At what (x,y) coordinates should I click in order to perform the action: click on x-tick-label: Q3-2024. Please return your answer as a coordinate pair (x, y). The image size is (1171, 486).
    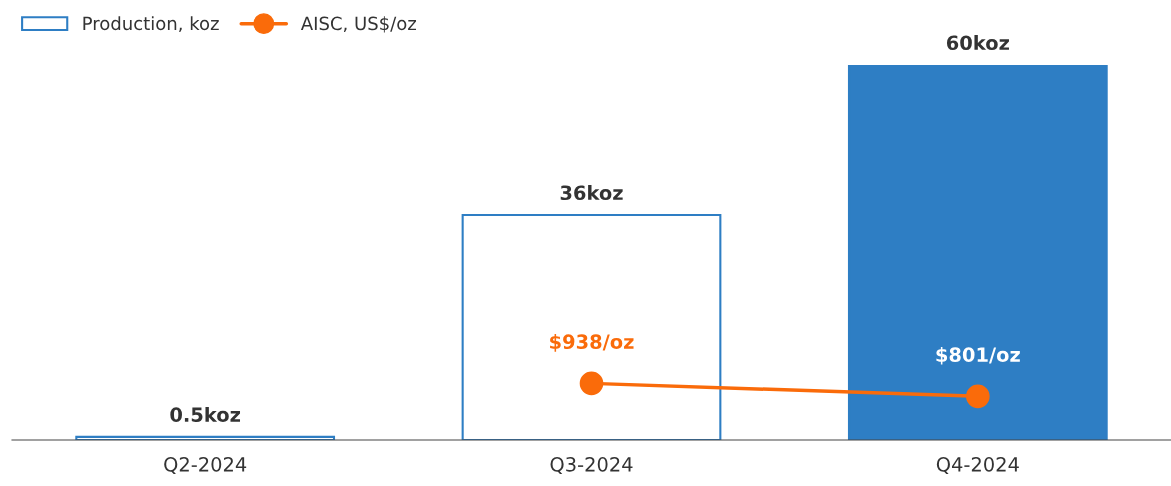
    Looking at the image, I should click on (591, 465).